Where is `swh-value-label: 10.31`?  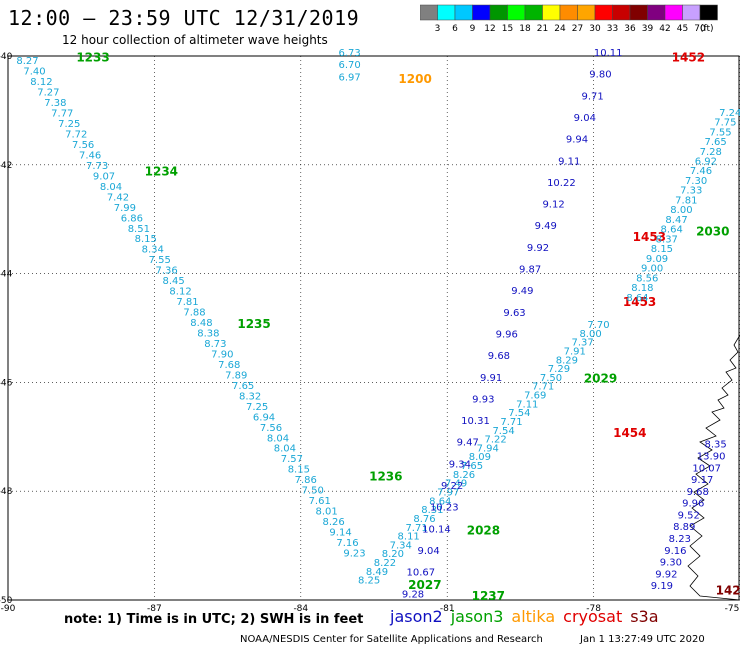
swh-value-label: 10.31 is located at coordinates (475, 421).